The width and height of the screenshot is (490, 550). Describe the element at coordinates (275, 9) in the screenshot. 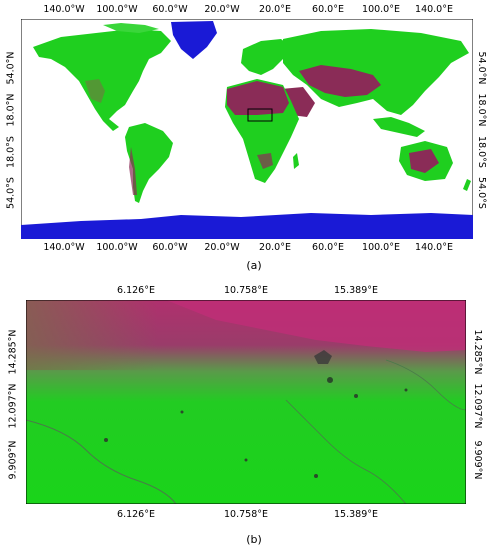

I see `top-tick-label: 20.0°E` at that location.